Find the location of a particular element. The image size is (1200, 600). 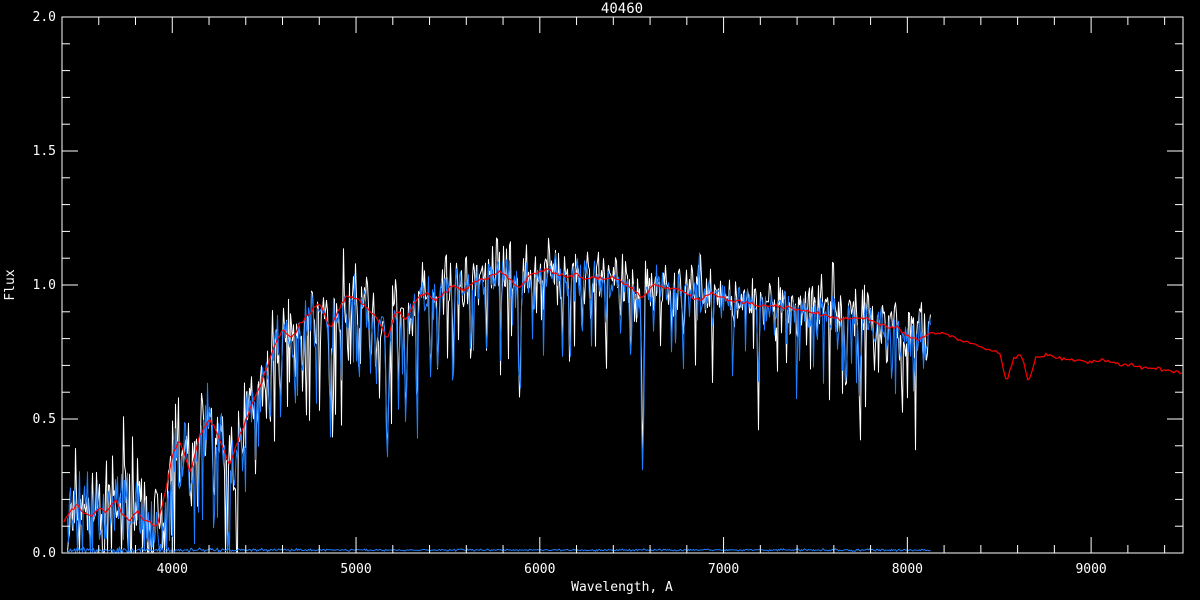

x-tick-label: 8000 is located at coordinates (907, 569).